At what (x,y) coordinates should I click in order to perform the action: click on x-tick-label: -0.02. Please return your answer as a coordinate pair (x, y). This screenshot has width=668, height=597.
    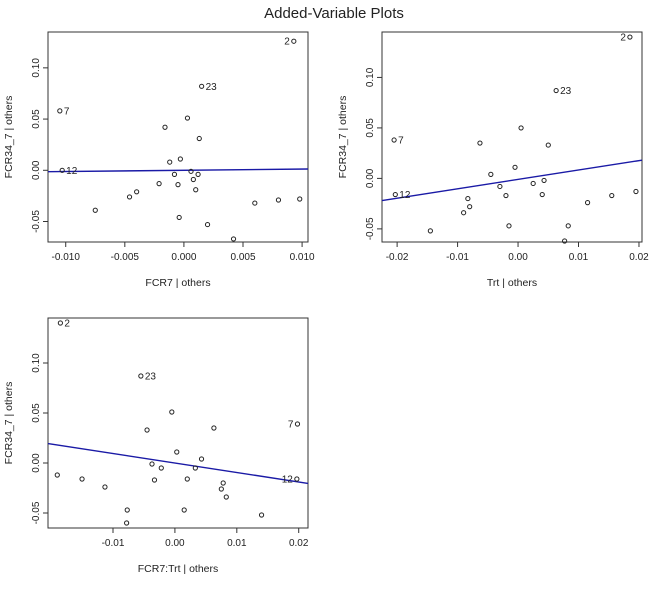
    Looking at the image, I should click on (397, 257).